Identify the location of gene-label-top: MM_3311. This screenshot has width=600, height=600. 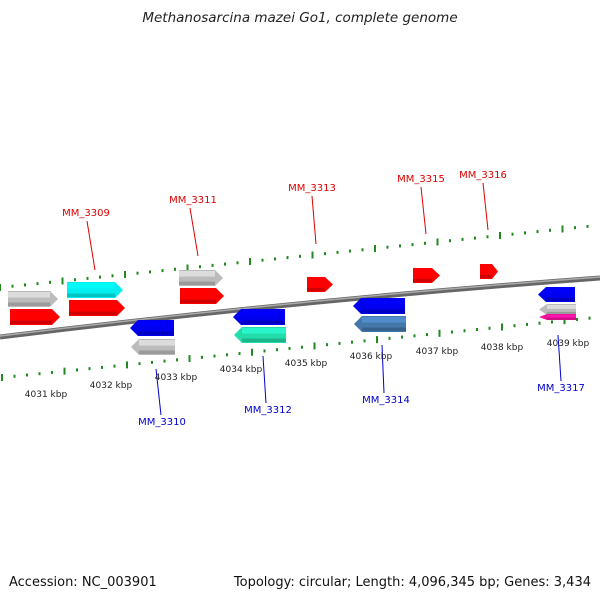
(193, 200).